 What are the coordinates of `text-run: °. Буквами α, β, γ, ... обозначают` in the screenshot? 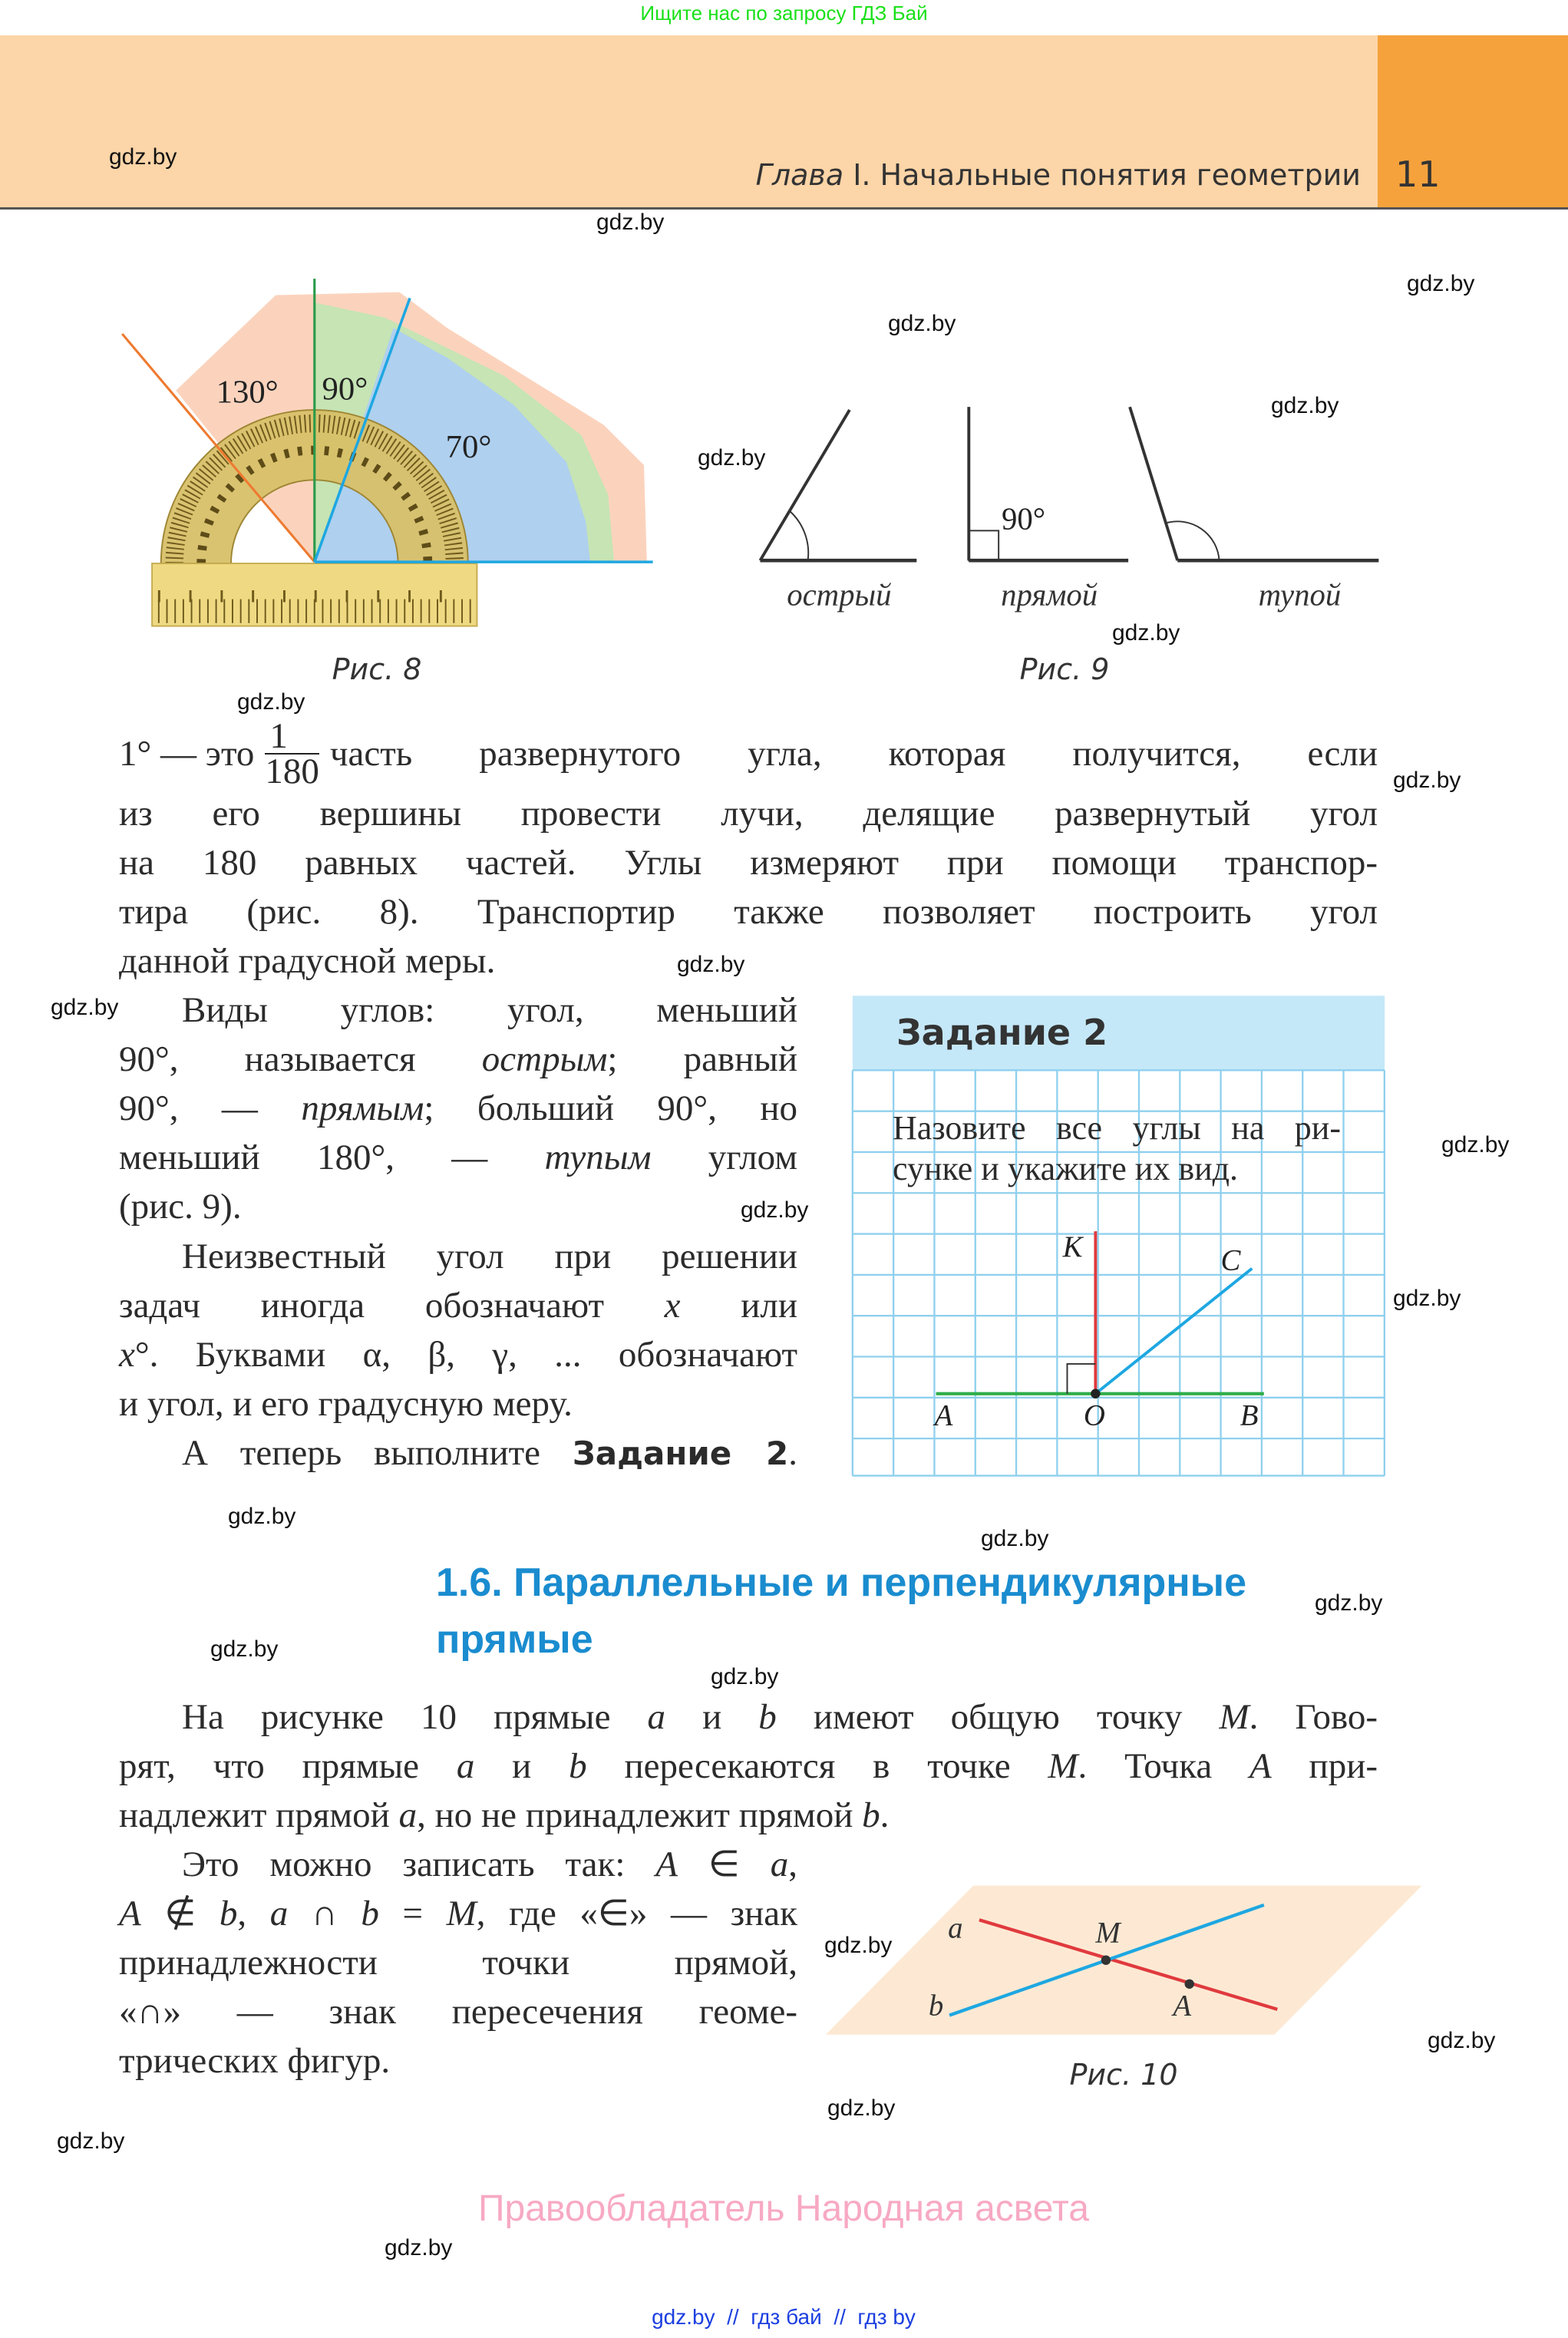 It's located at (465, 1355).